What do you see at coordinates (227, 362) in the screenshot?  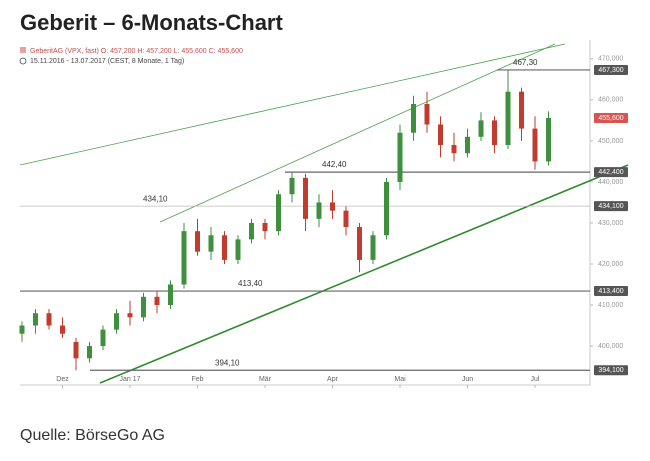 I see `level-label: 394,10` at bounding box center [227, 362].